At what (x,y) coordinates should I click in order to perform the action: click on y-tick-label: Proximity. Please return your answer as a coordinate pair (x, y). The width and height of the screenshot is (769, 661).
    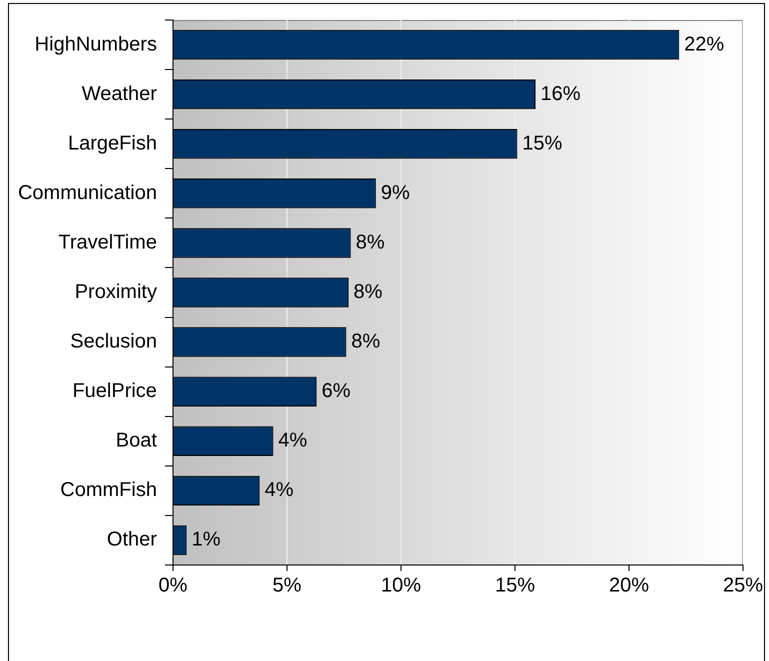
    Looking at the image, I should click on (115, 292).